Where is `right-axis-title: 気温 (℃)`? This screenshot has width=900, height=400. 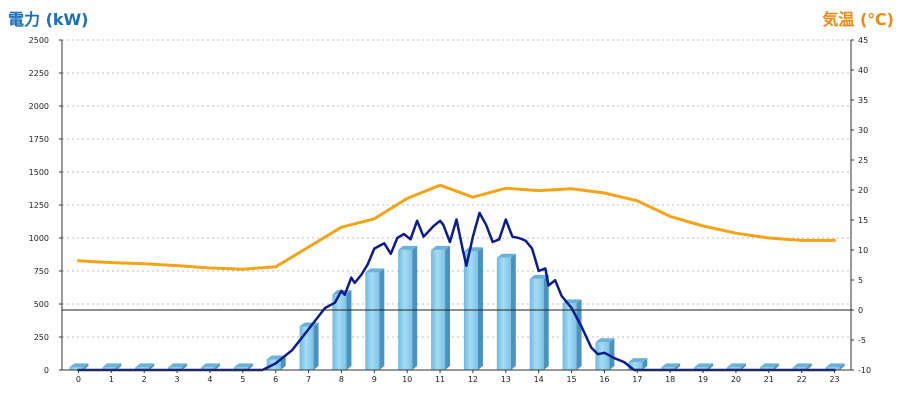
right-axis-title: 気温 (℃) is located at coordinates (858, 19).